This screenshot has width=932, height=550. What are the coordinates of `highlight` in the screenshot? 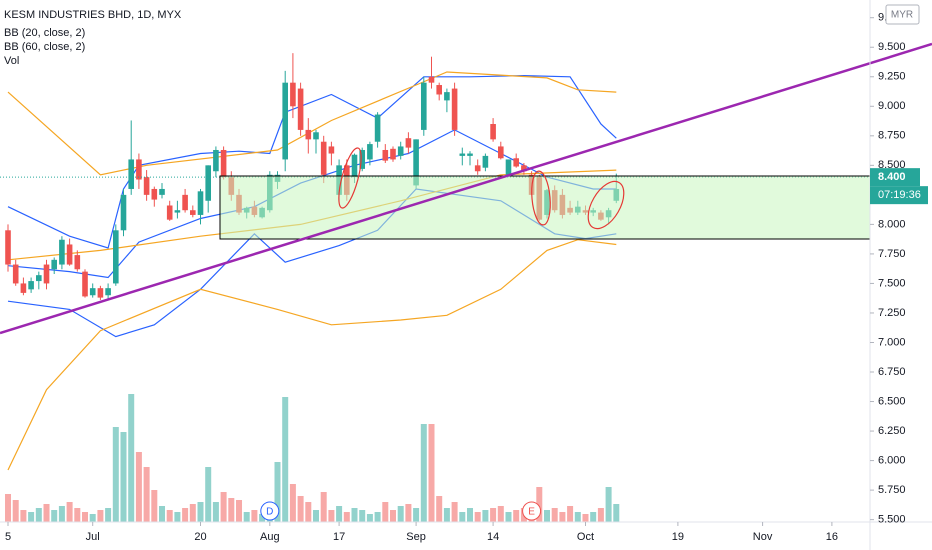 It's located at (541, 198).